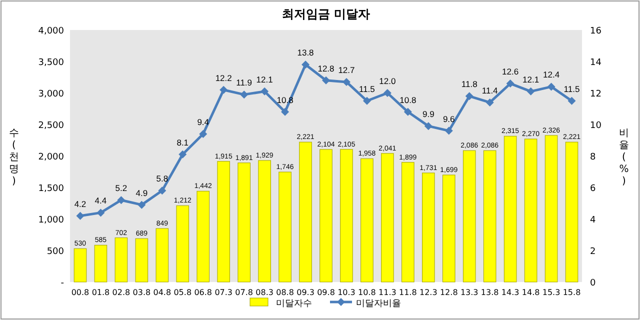 This screenshot has height=320, width=640. Describe the element at coordinates (593, 221) in the screenshot. I see `y2-tick-label: 4` at that location.